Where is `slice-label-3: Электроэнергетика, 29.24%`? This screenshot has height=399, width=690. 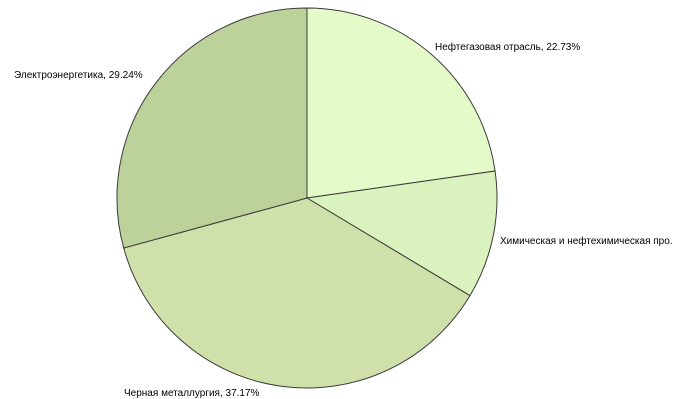
slice-label-3: Электроэнергетика, 29.24% is located at coordinates (78, 75).